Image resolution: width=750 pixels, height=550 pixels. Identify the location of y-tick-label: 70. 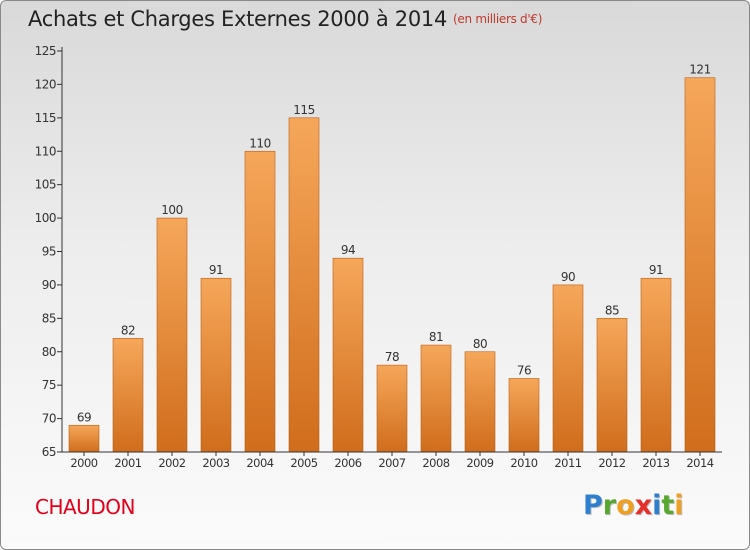
(49, 419).